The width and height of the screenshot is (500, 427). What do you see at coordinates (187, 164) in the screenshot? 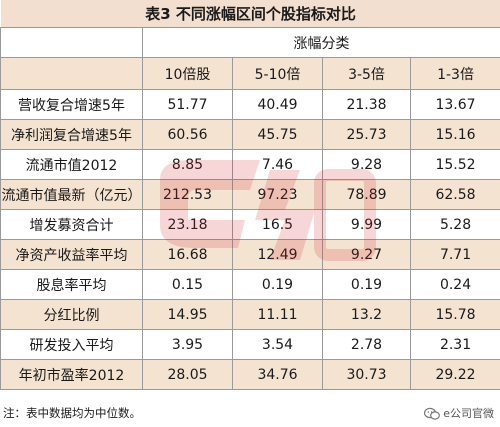
I see `value-cell: 8.85` at bounding box center [187, 164].